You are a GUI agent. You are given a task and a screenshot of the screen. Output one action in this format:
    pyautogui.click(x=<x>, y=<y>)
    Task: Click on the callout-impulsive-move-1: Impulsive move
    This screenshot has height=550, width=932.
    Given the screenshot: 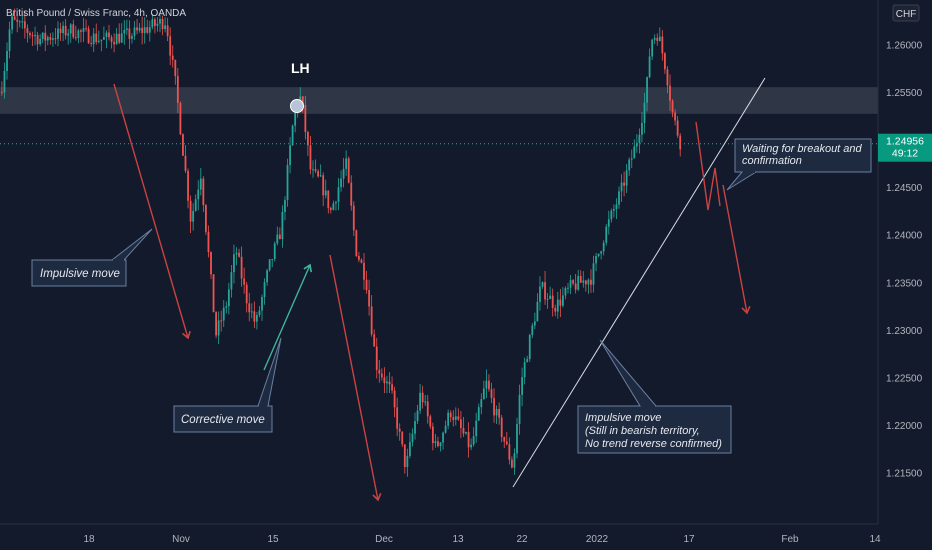 What is the action you would take?
    pyautogui.click(x=92, y=257)
    